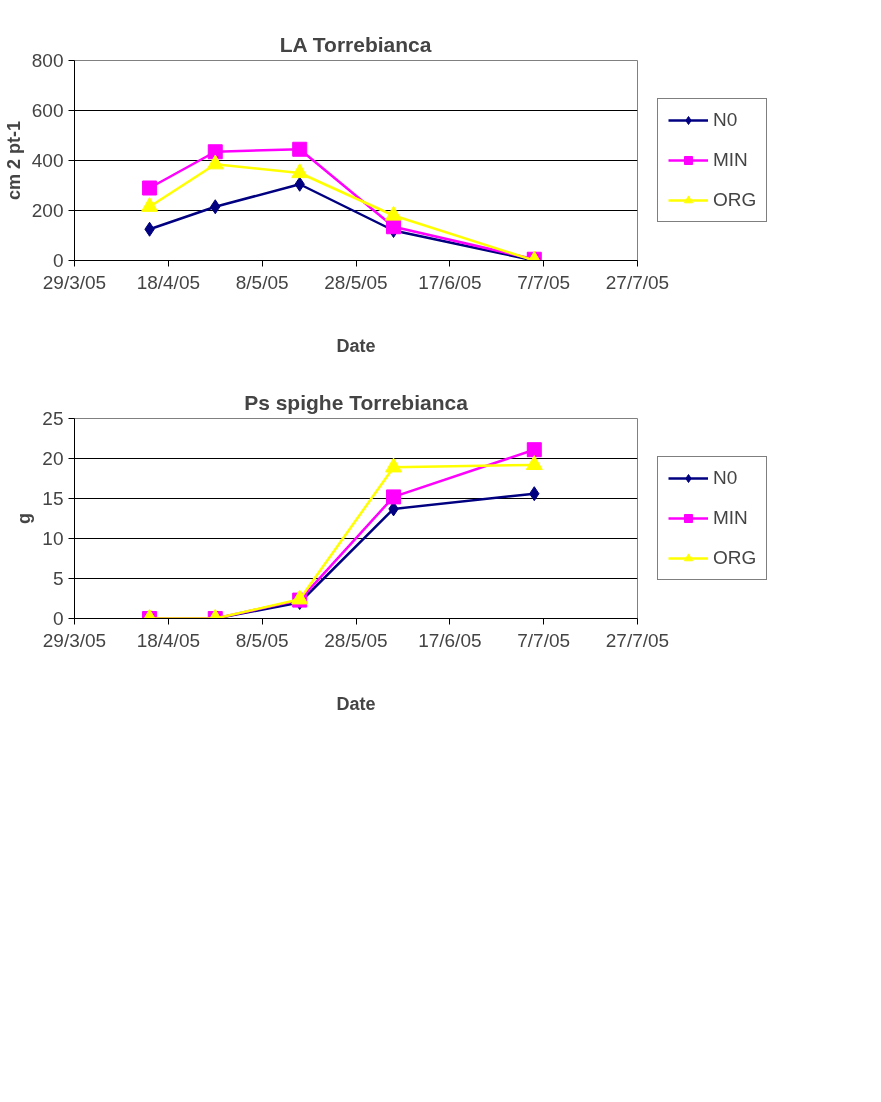  I want to click on y-tick-label: 25, so click(53, 418).